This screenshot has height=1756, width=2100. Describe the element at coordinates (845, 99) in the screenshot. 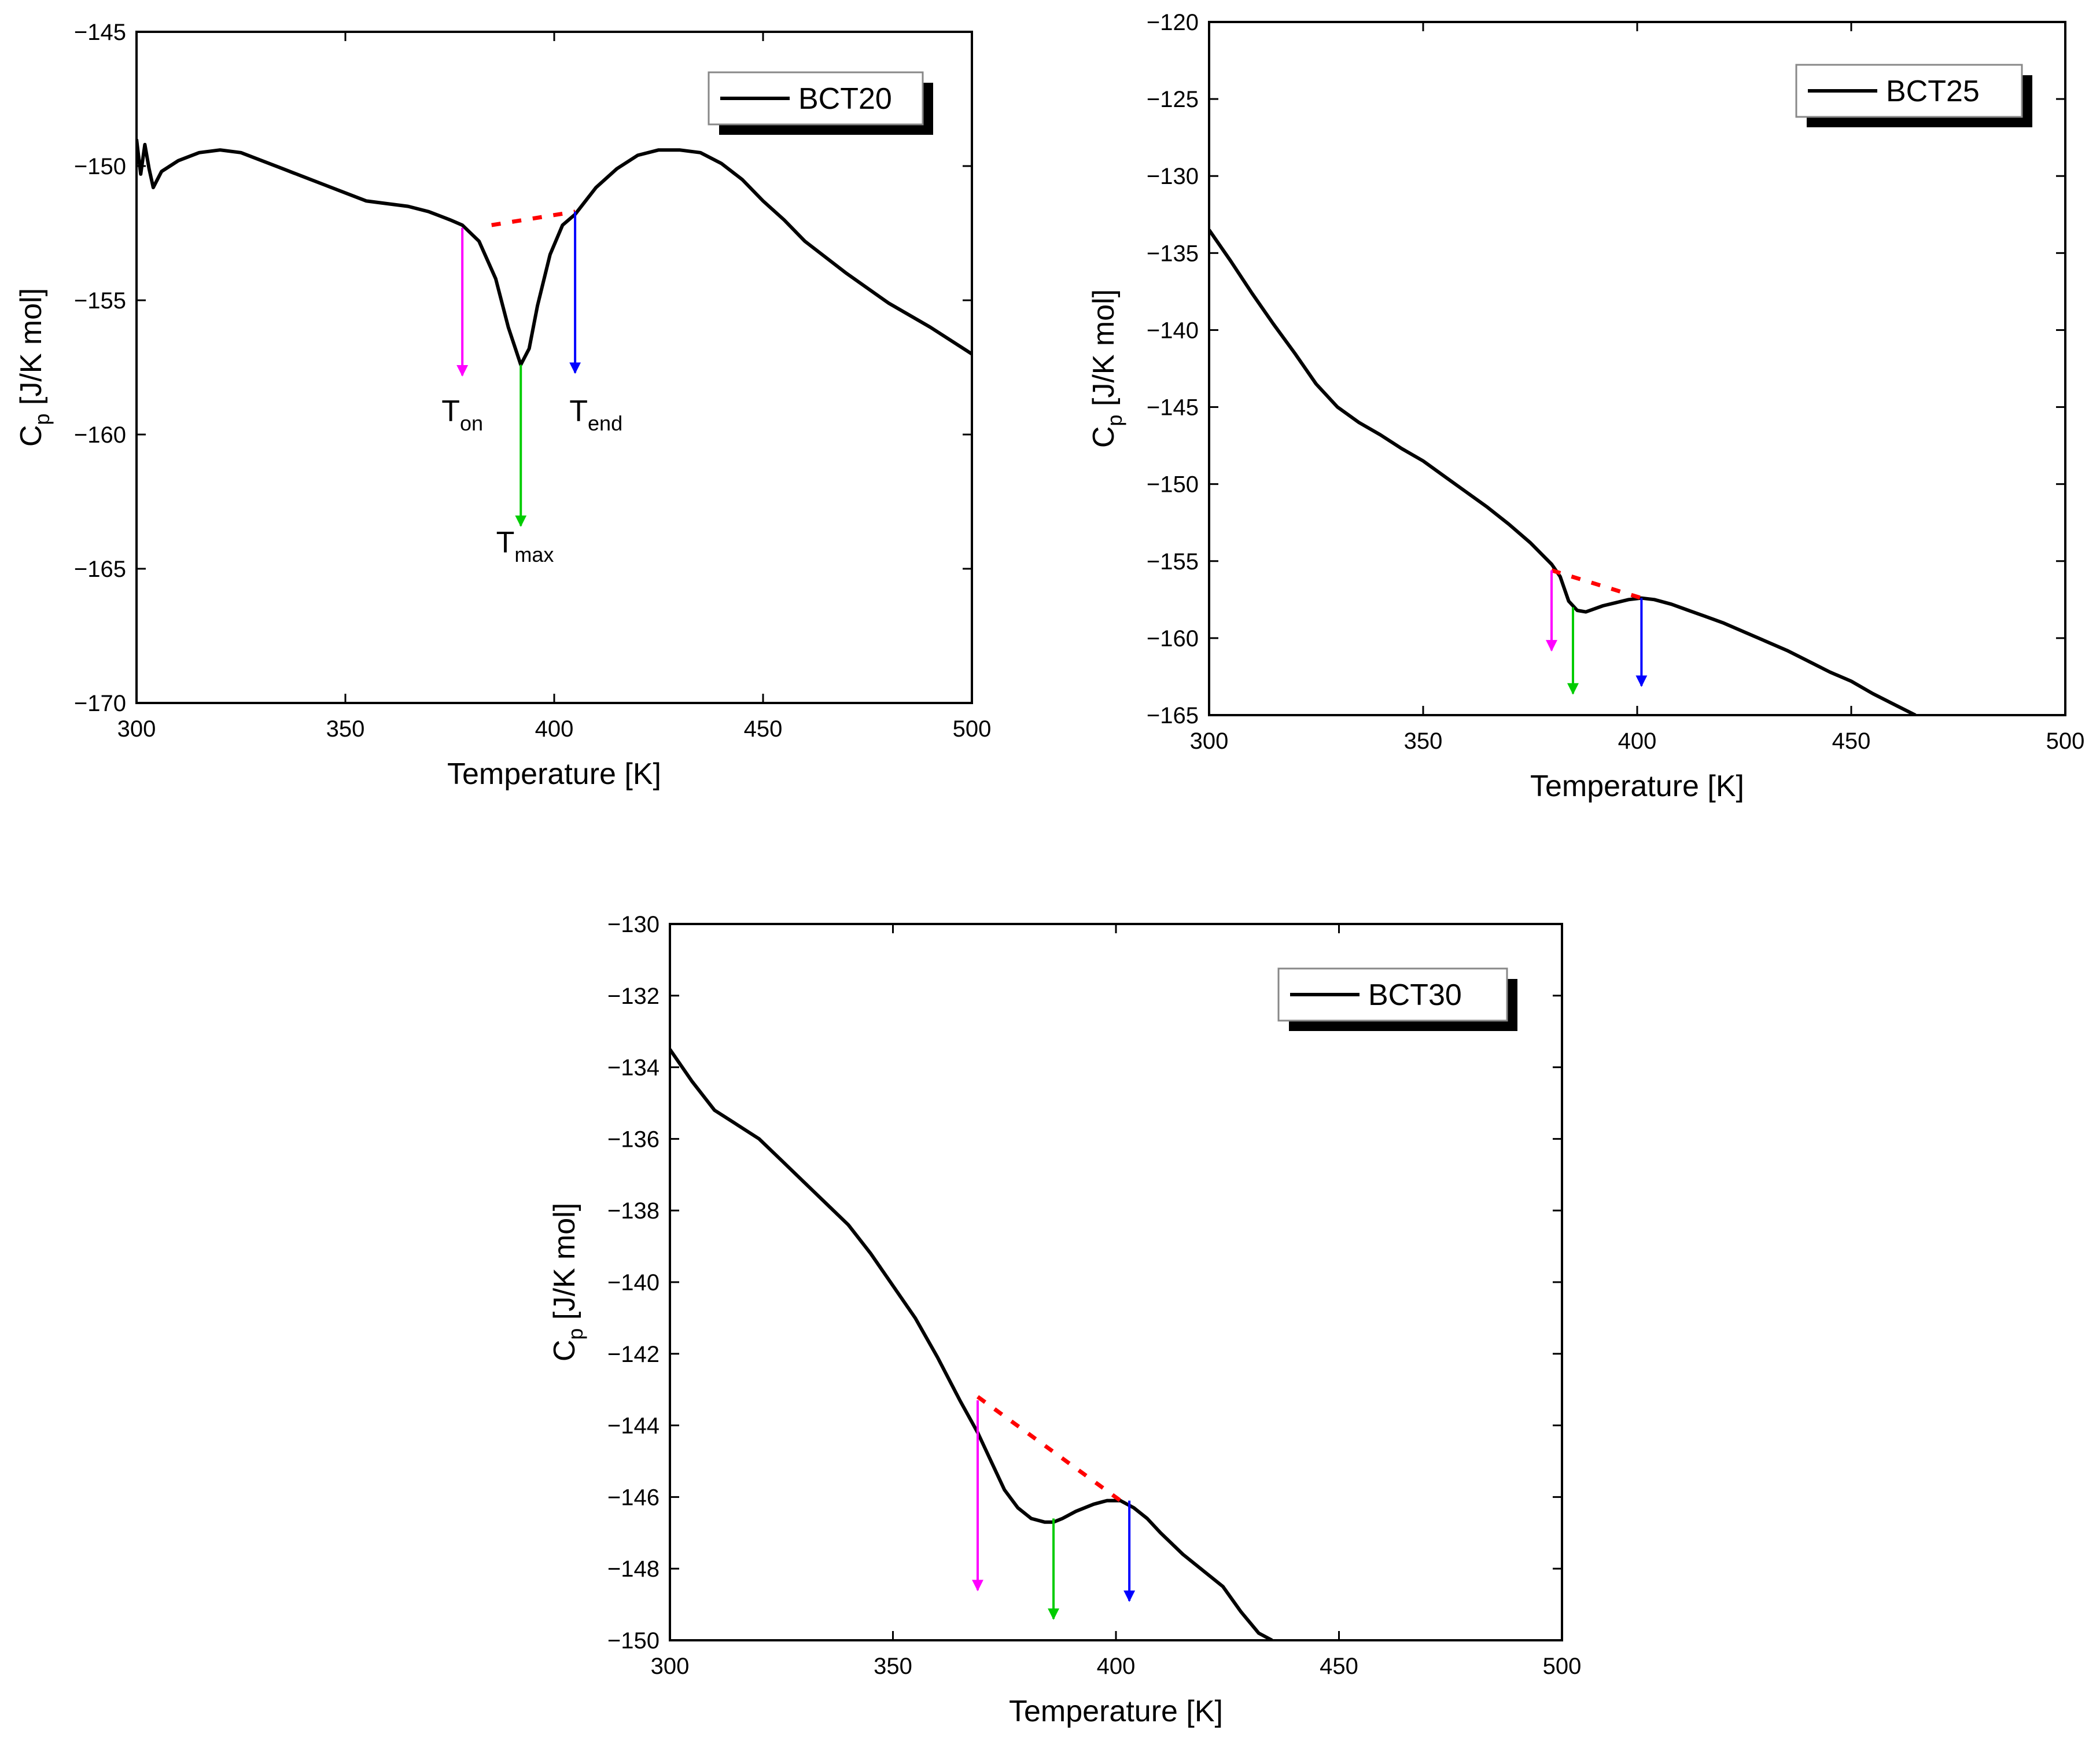

I see `legend-label: BCT20` at that location.